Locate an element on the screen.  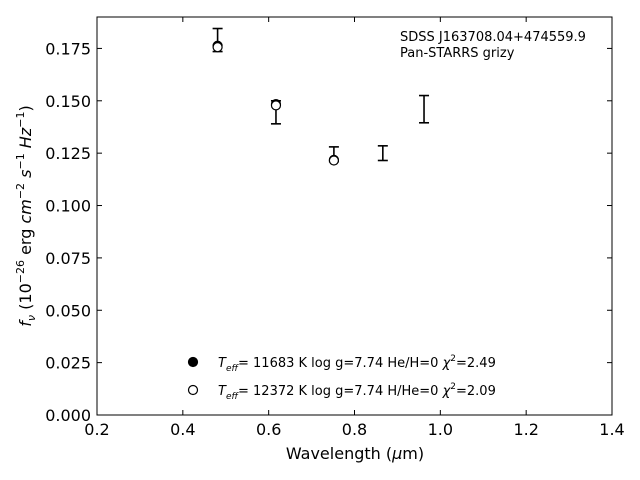
plot-area is located at coordinates (321, 96).